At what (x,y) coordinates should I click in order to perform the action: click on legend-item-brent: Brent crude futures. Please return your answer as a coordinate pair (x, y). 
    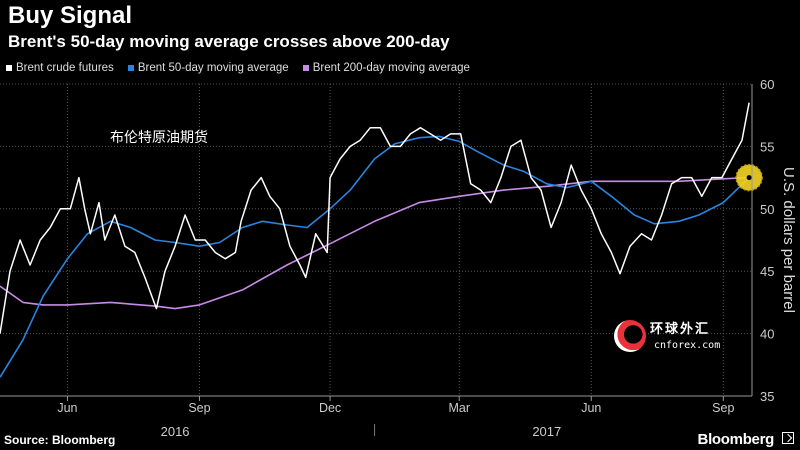
    Looking at the image, I should click on (60, 68).